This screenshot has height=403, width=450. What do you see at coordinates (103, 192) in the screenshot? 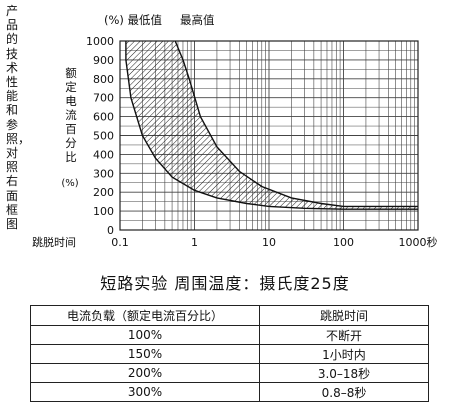
I see `y-tick-label: 200` at bounding box center [103, 192].